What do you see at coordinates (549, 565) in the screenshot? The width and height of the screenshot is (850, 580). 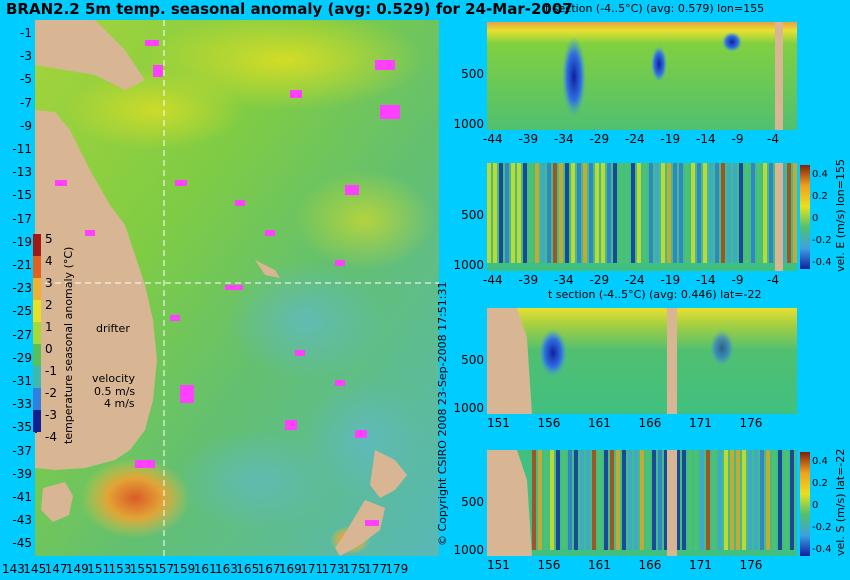 I see `x-tick: 156` at bounding box center [549, 565].